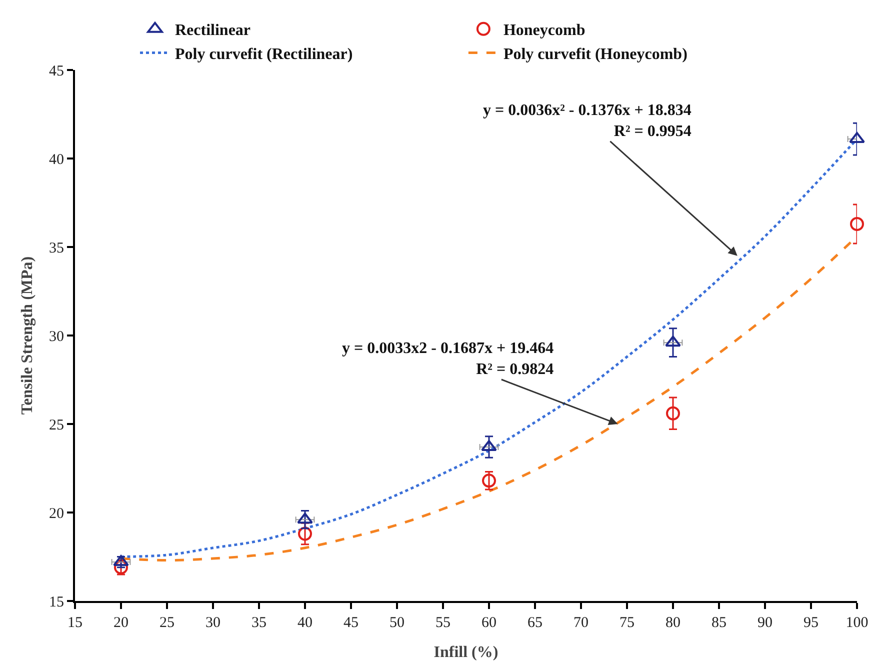 The image size is (880, 661). I want to click on x-tick-label: 75, so click(627, 623).